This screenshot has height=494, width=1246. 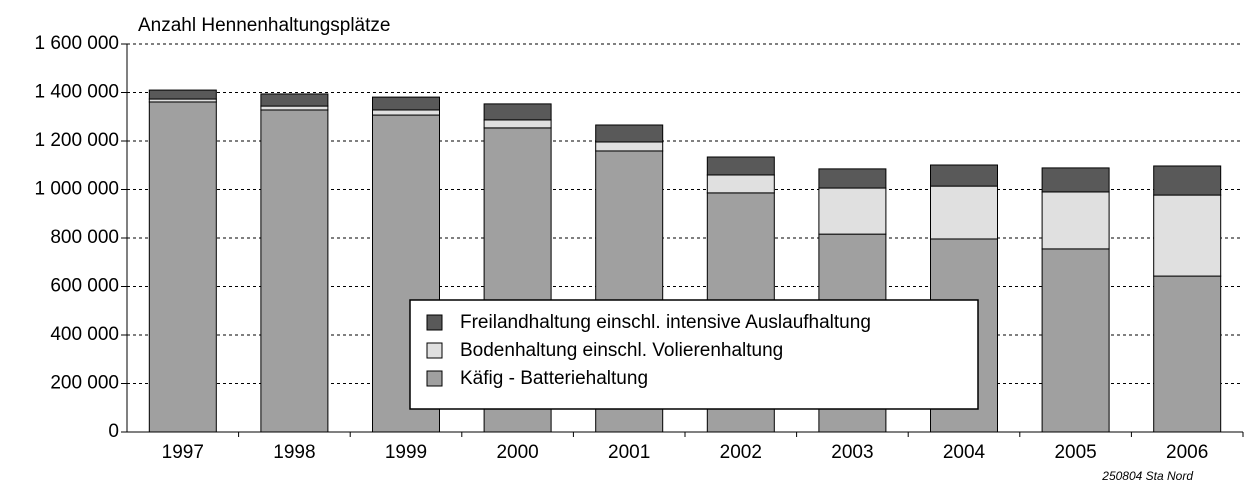 I want to click on x-tick-label: 2003, so click(x=852, y=452).